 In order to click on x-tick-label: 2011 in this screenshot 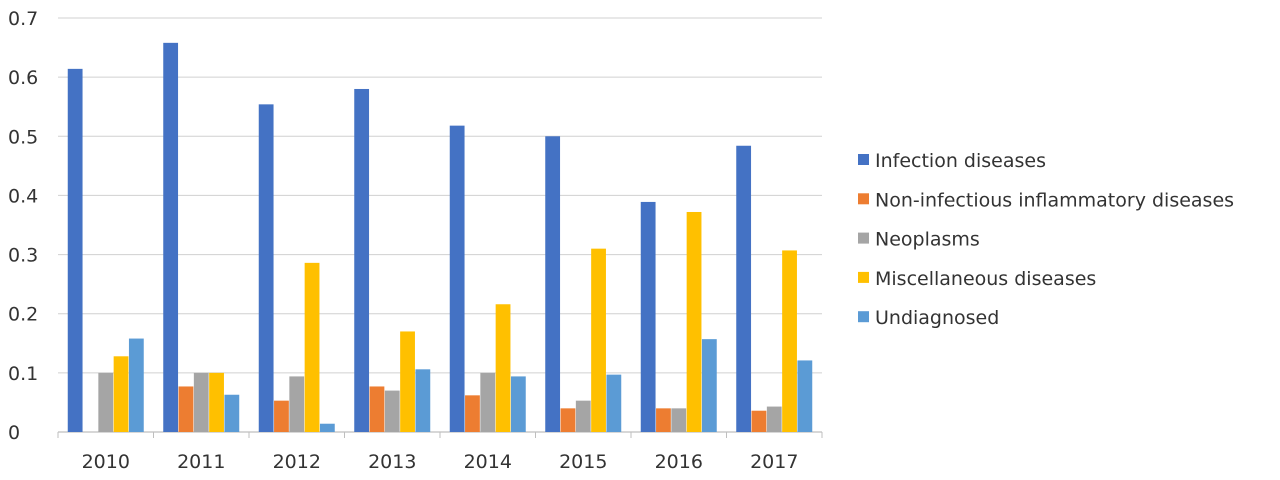, I will do `click(201, 462)`.